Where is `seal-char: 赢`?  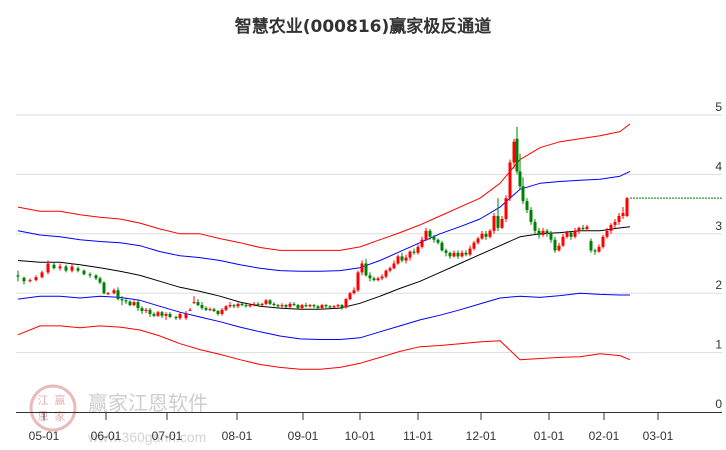 seal-char: 赢 is located at coordinates (60, 400).